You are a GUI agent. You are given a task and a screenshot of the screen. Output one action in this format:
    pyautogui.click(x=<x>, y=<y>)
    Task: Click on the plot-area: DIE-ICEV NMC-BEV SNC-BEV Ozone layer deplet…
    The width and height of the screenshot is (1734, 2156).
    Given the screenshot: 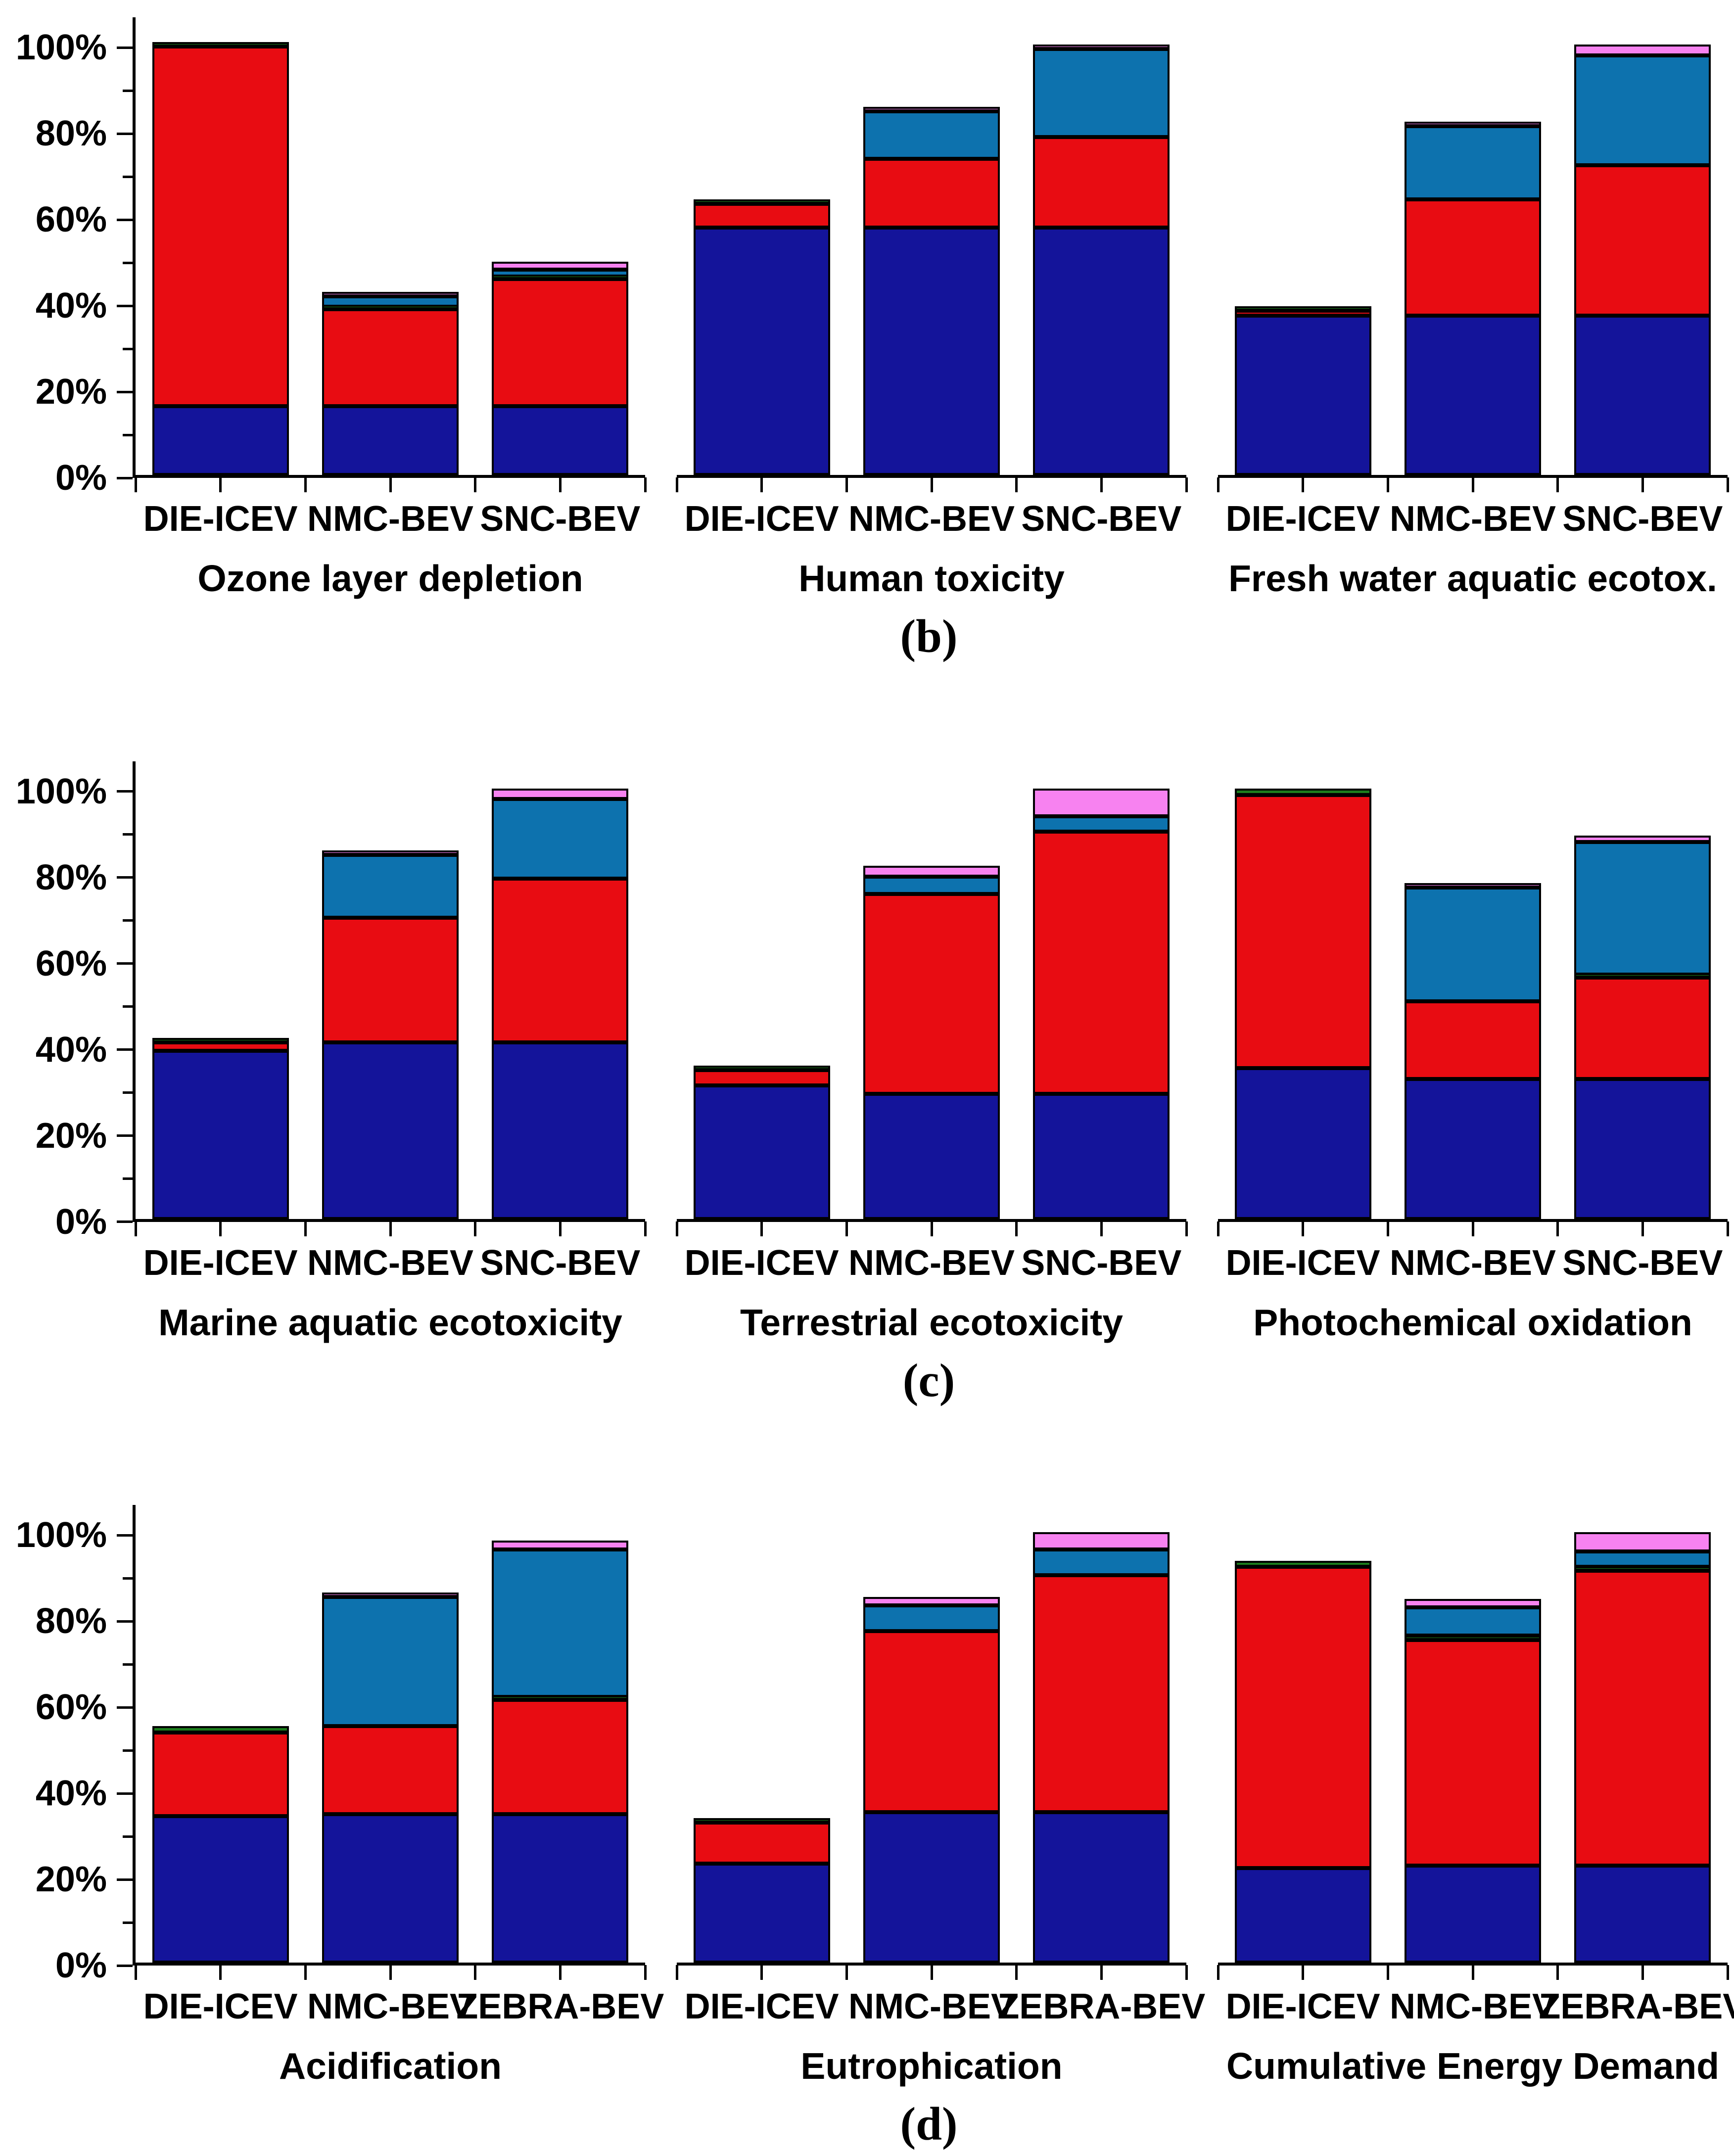 What is the action you would take?
    pyautogui.click(x=390, y=308)
    